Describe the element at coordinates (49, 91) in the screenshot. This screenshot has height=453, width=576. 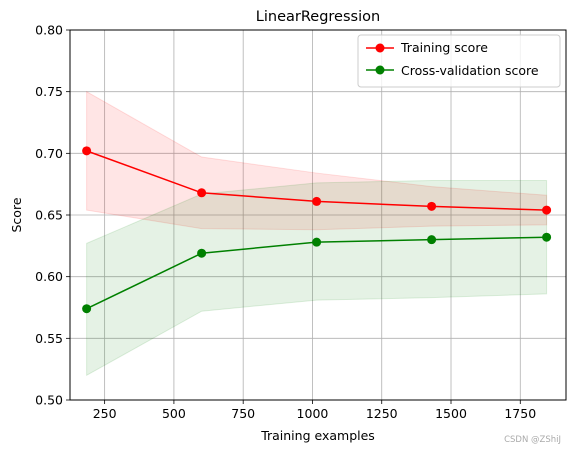
I see `y-tick-label: 0.75` at that location.